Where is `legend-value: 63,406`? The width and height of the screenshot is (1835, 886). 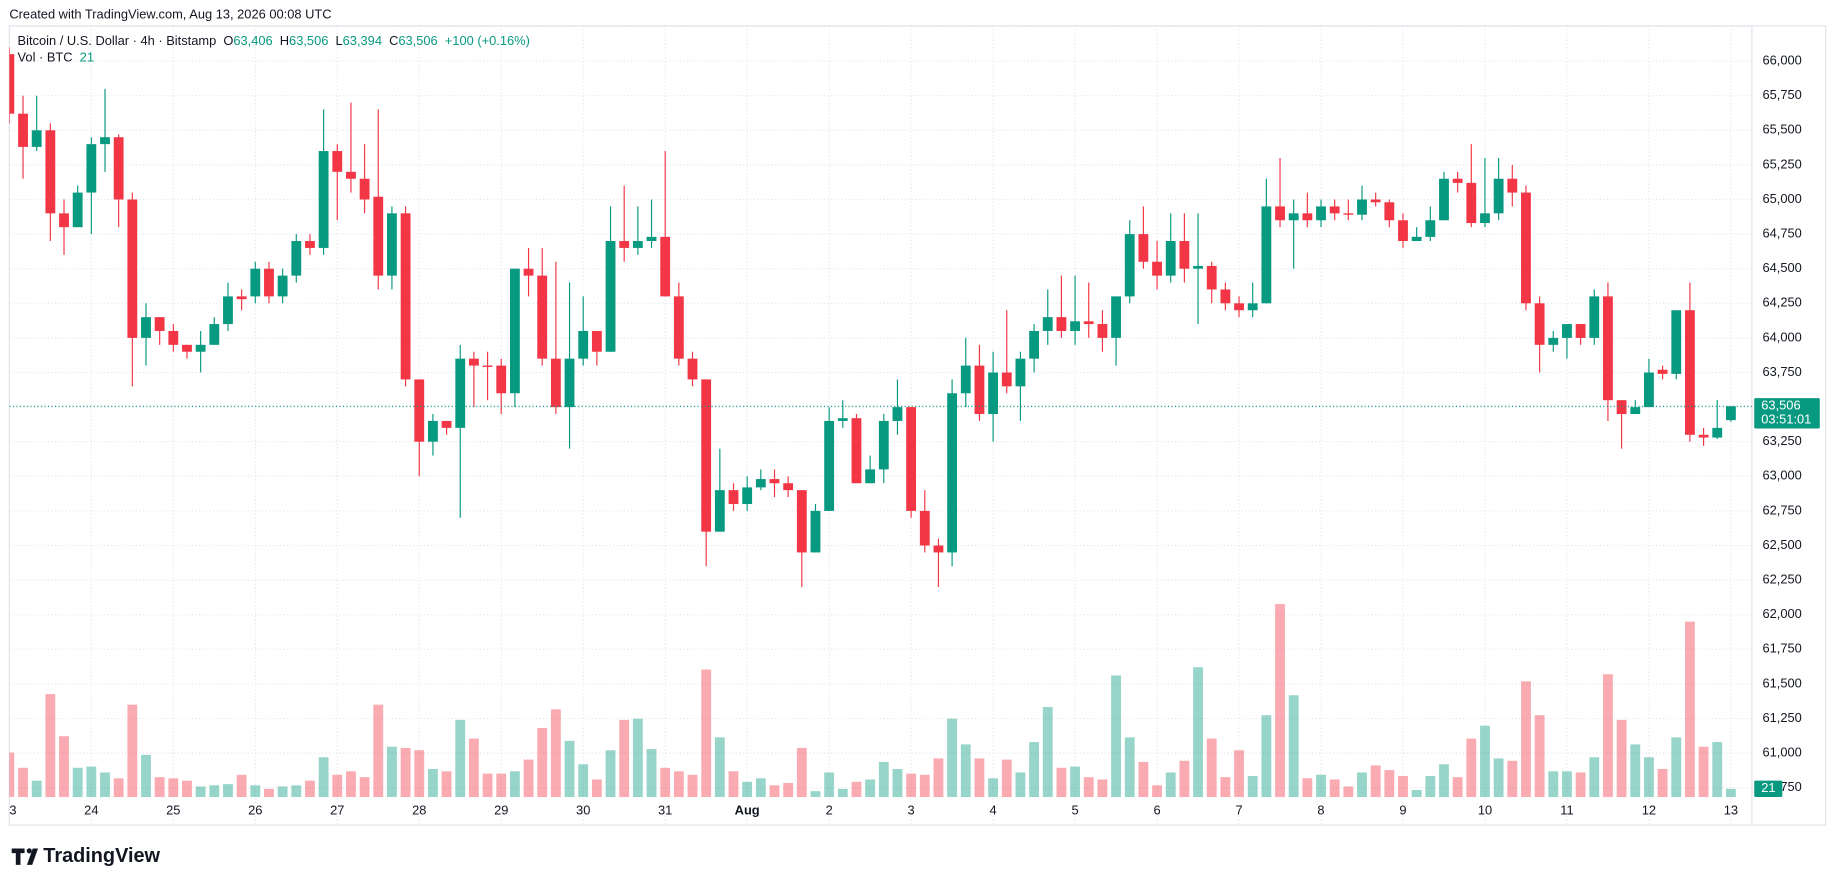
legend-value: 63,406 is located at coordinates (252, 41).